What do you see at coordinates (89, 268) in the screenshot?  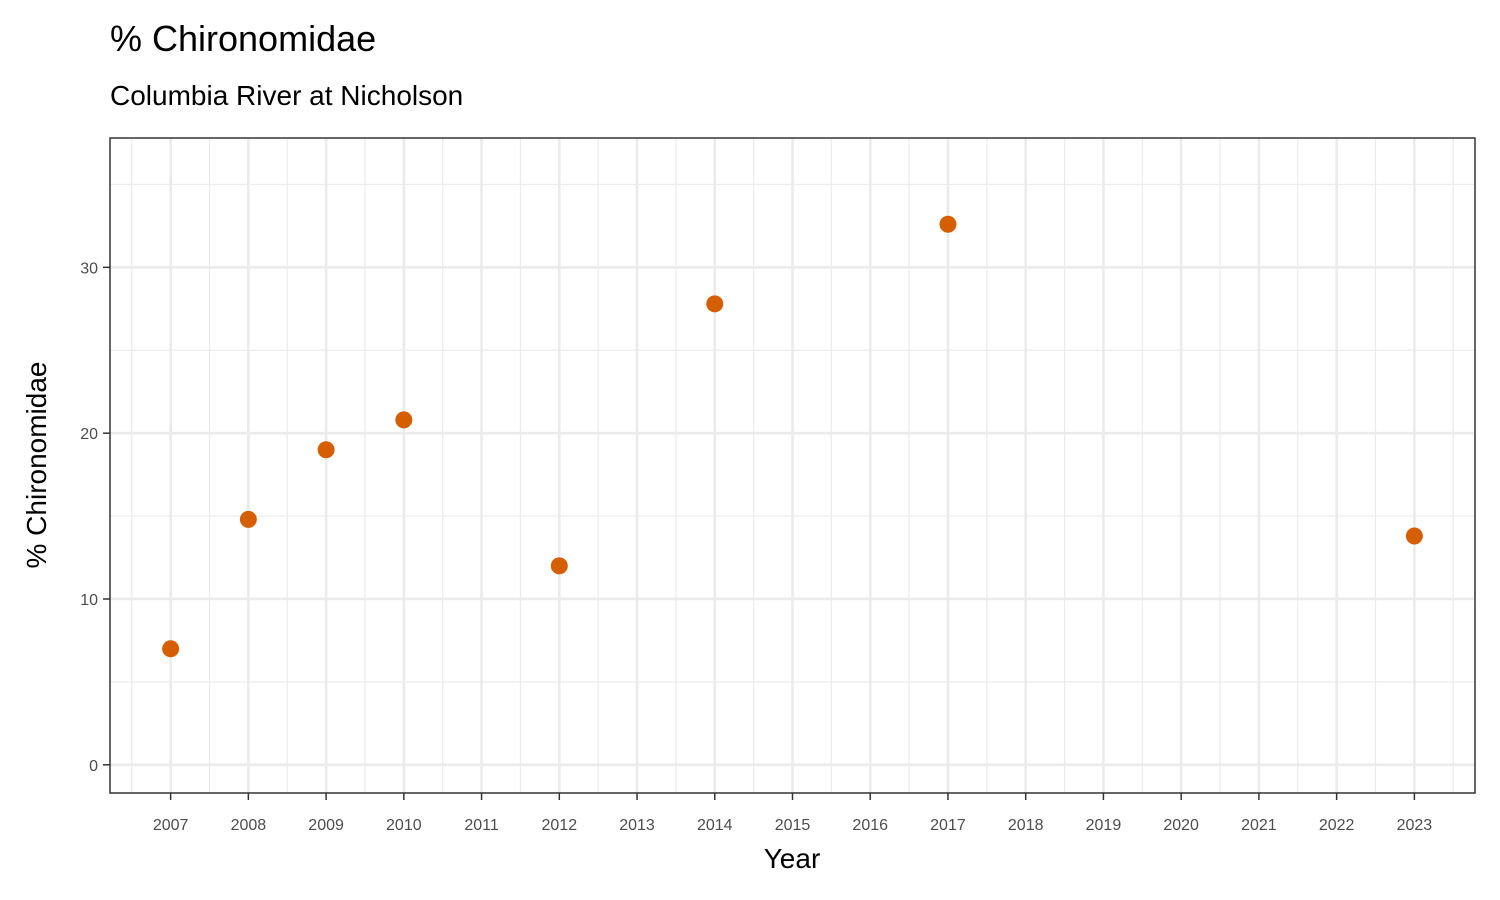 I see `y-tick-label: 30` at bounding box center [89, 268].